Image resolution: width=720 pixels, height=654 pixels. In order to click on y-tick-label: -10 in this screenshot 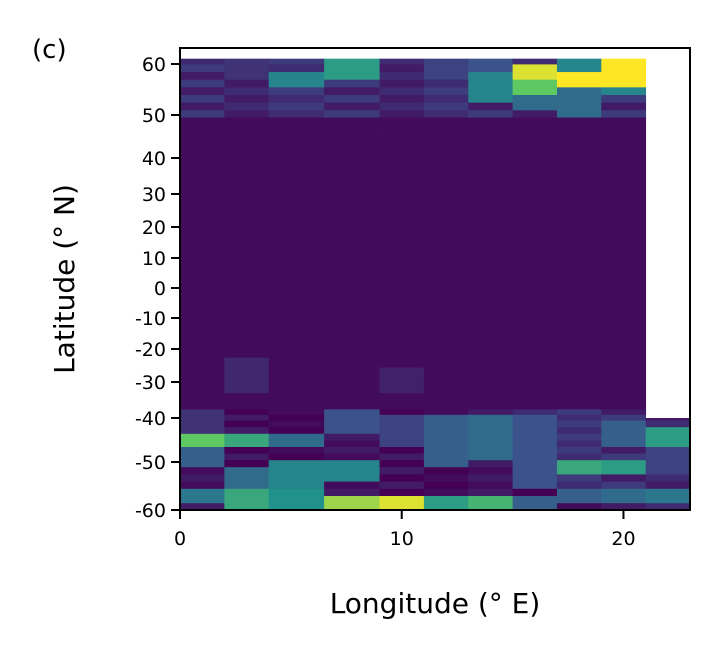, I will do `click(150, 319)`.